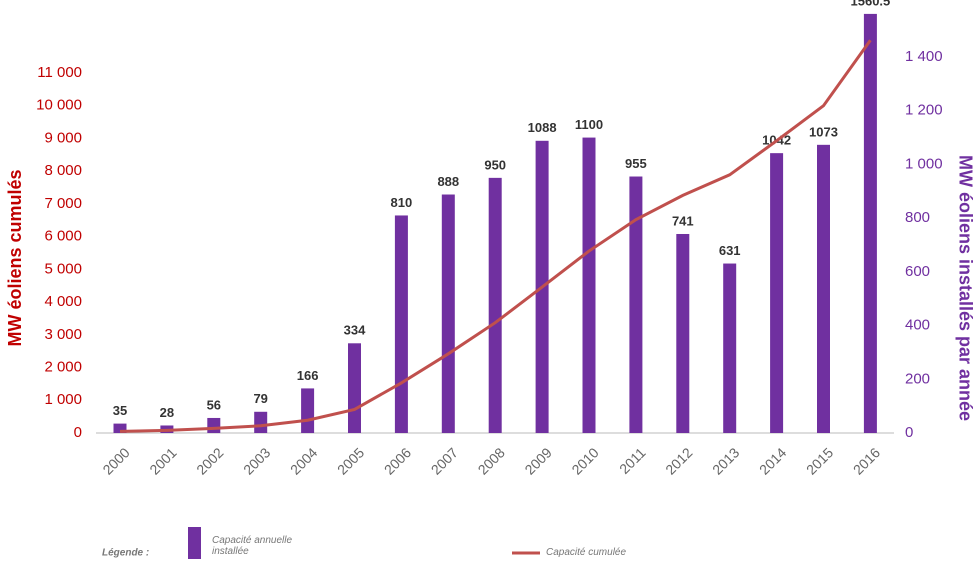 The height and width of the screenshot is (564, 980). What do you see at coordinates (495, 164) in the screenshot?
I see `data-label: 950` at bounding box center [495, 164].